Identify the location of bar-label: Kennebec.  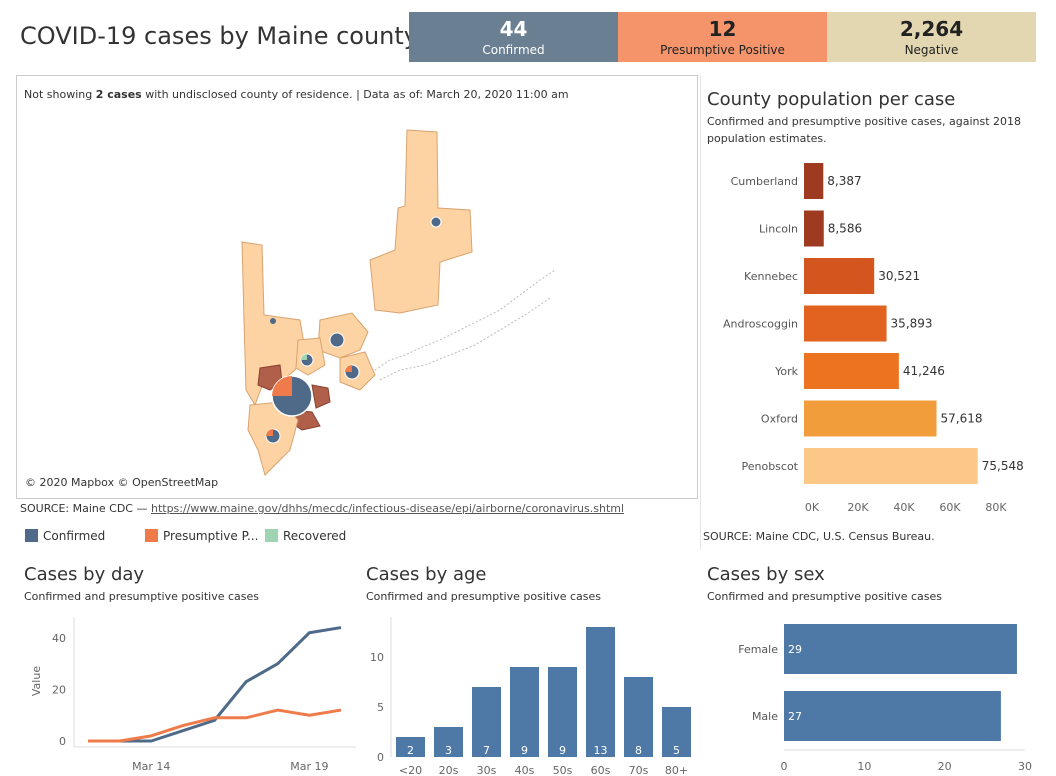
(771, 276).